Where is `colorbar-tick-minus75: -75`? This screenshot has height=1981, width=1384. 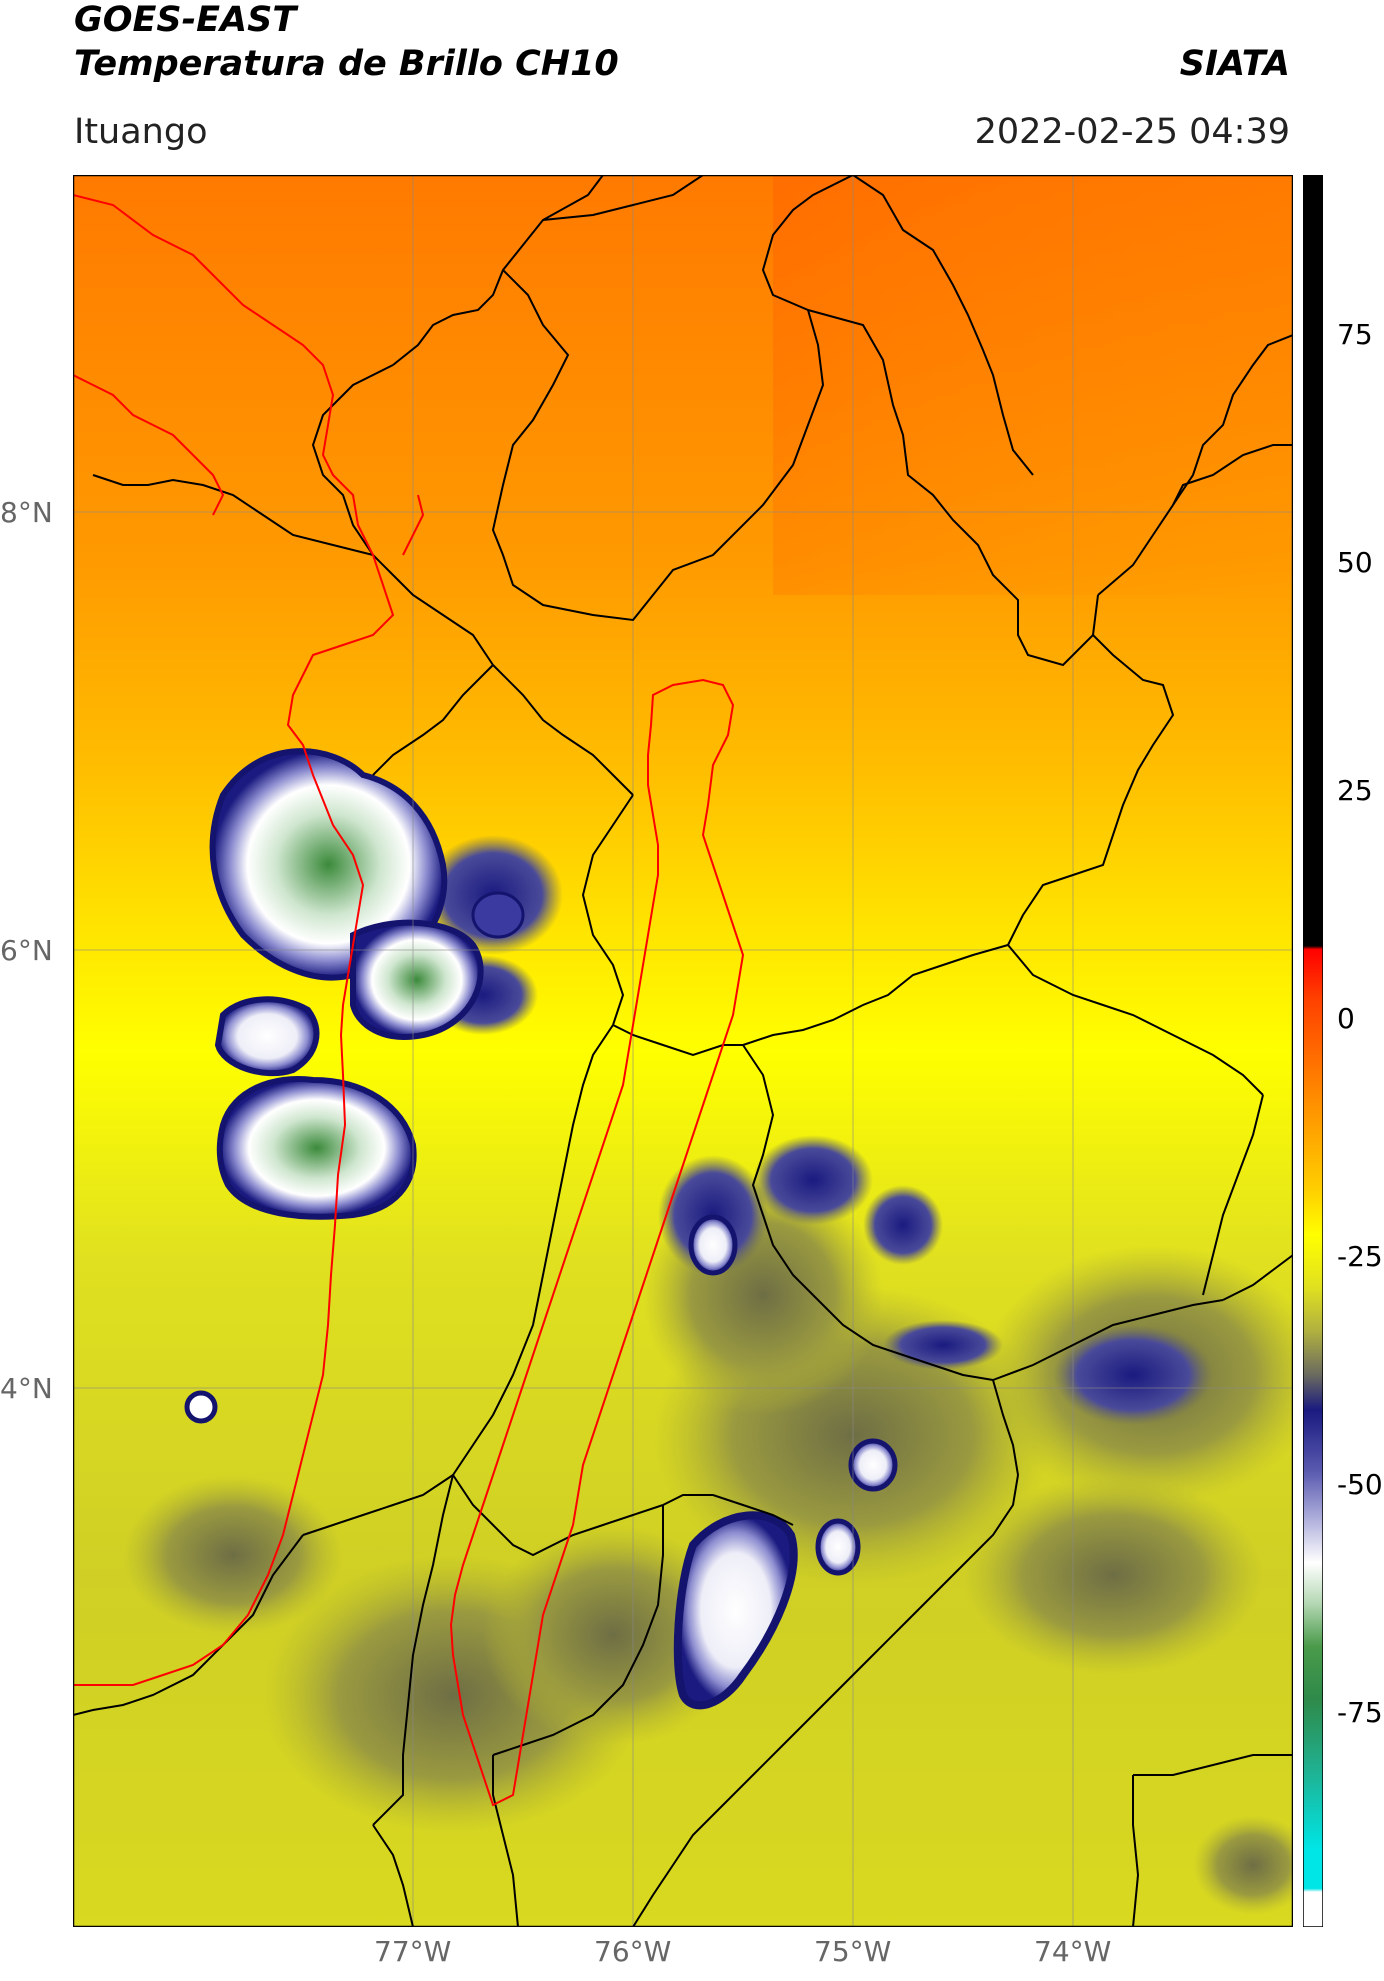
colorbar-tick-minus75: -75 is located at coordinates (1360, 1712).